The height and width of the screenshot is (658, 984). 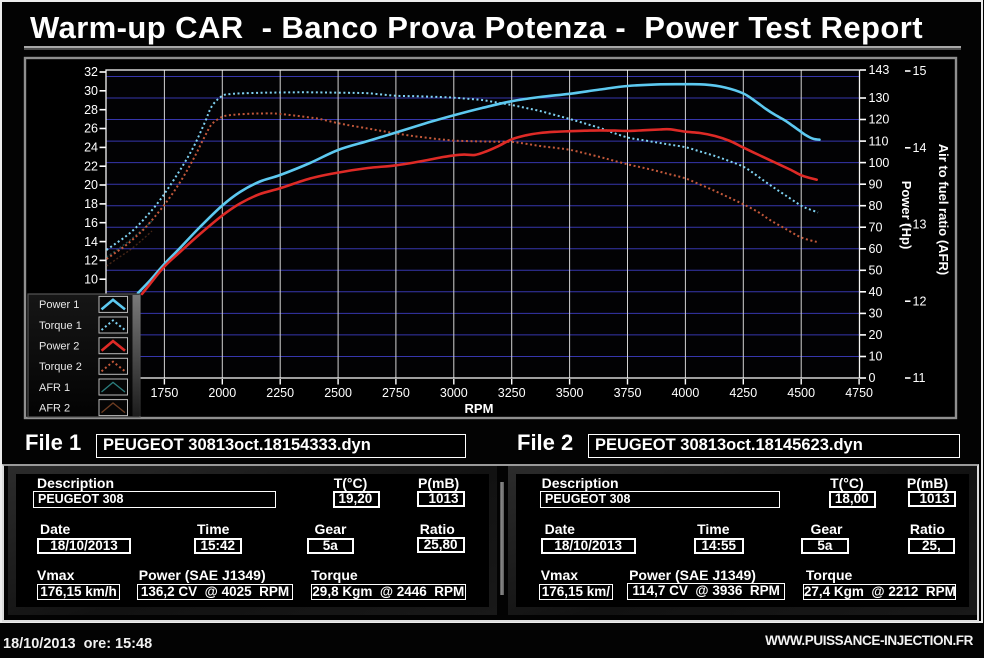 I want to click on svg-text: 130, so click(x=879, y=98).